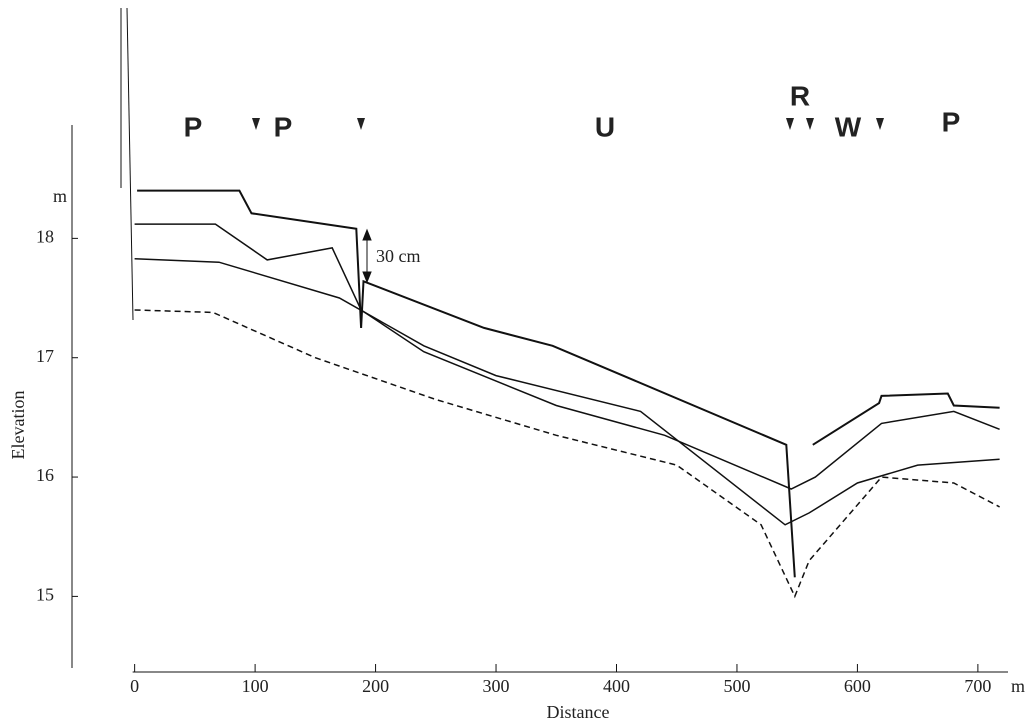 The image size is (1035, 726). What do you see at coordinates (18, 425) in the screenshot?
I see `y-axis-label: Elevation` at bounding box center [18, 425].